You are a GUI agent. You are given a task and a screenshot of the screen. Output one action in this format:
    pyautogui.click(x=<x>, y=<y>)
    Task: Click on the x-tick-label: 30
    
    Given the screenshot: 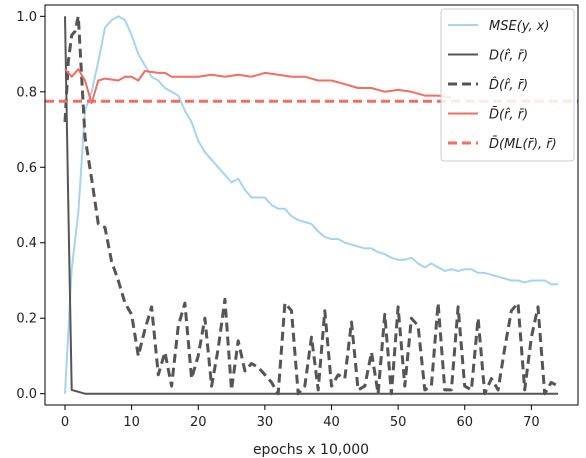 What is the action you would take?
    pyautogui.click(x=265, y=422)
    